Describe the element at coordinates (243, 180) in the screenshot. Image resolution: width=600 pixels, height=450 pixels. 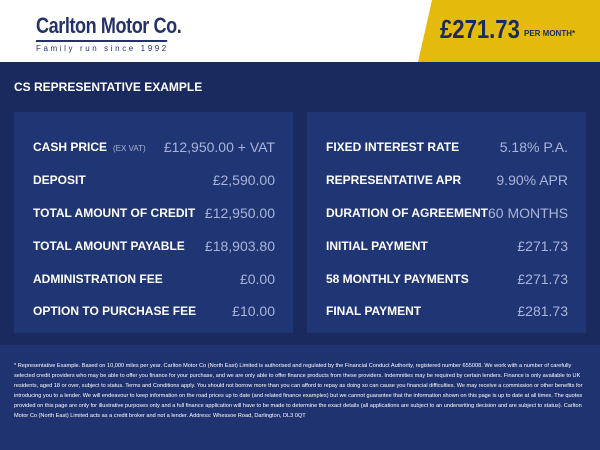
I see `row-value: £2,590.00` at that location.